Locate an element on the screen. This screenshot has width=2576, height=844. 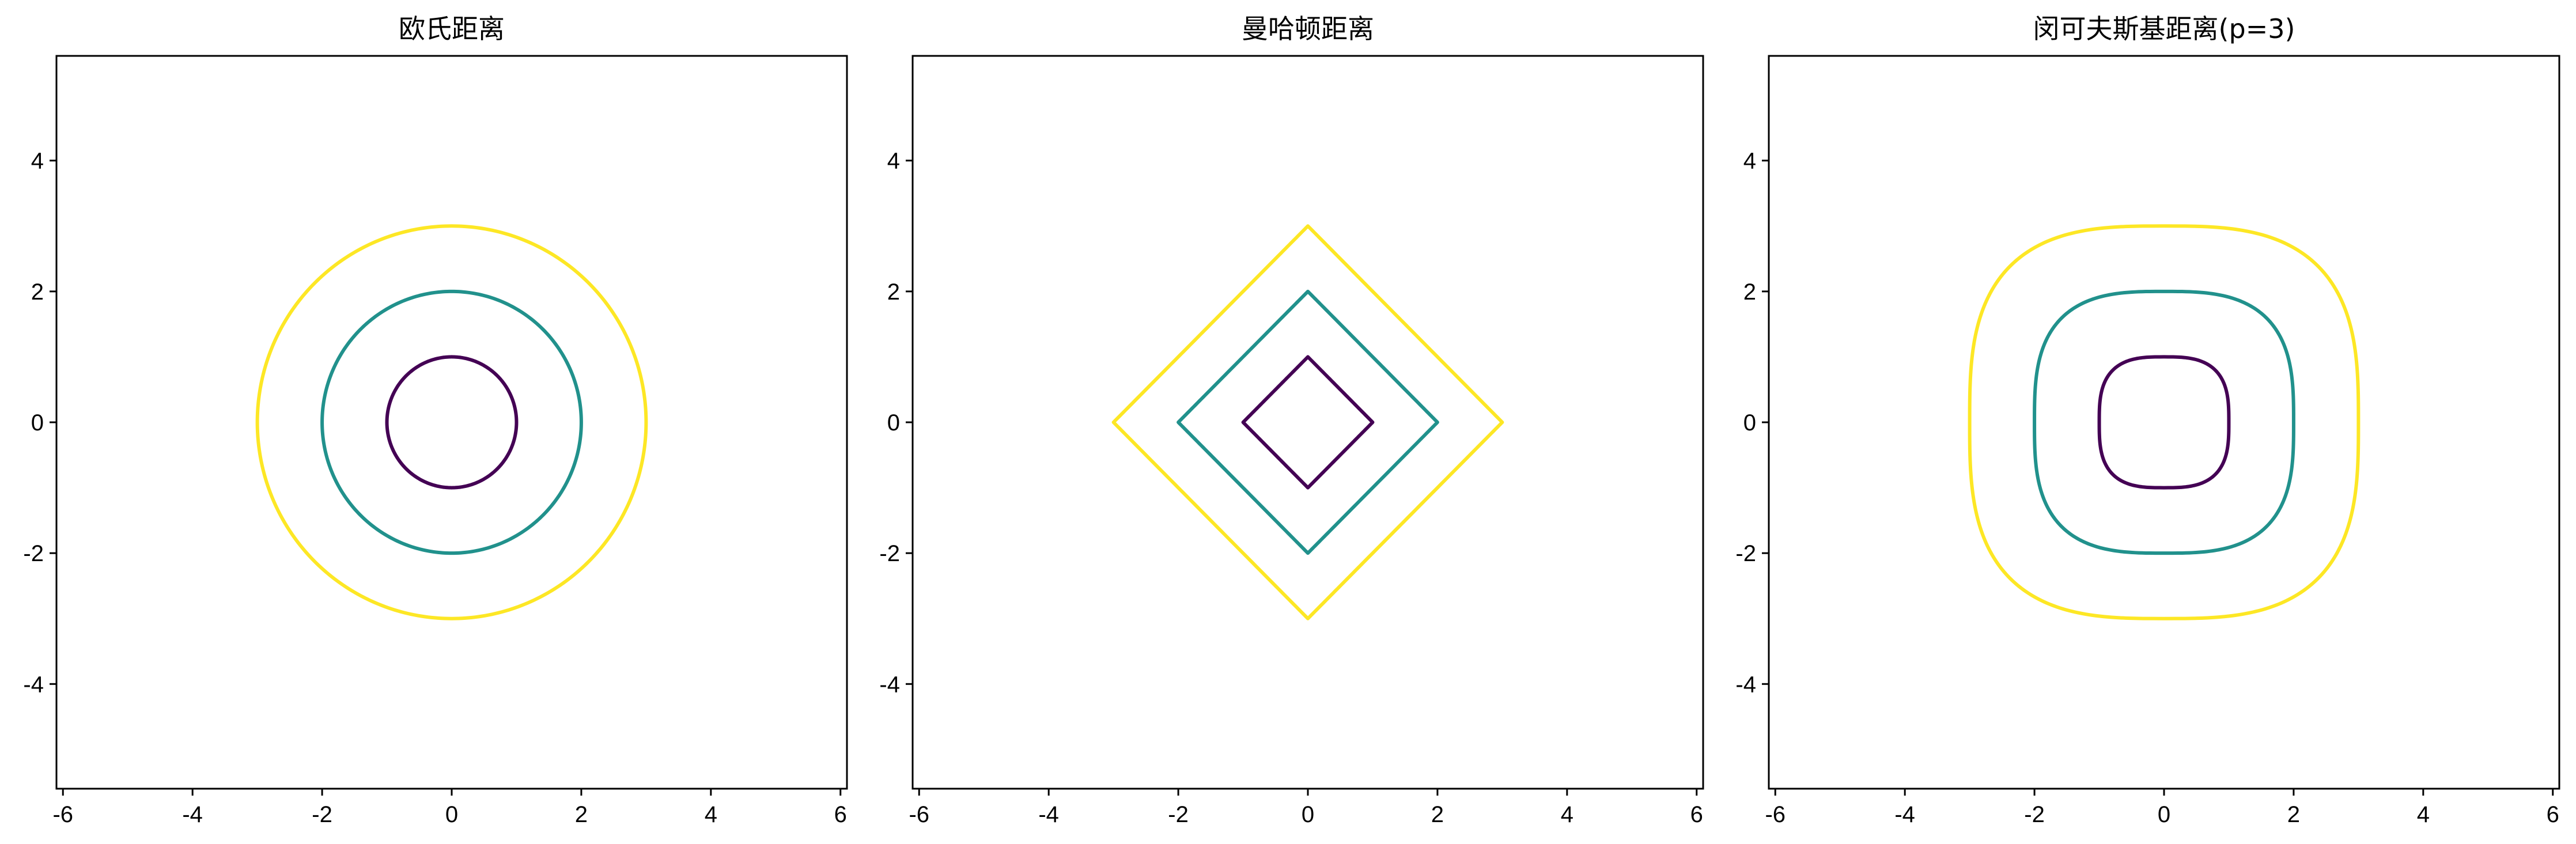
panel-title: 欧氏距离 is located at coordinates (452, 28).